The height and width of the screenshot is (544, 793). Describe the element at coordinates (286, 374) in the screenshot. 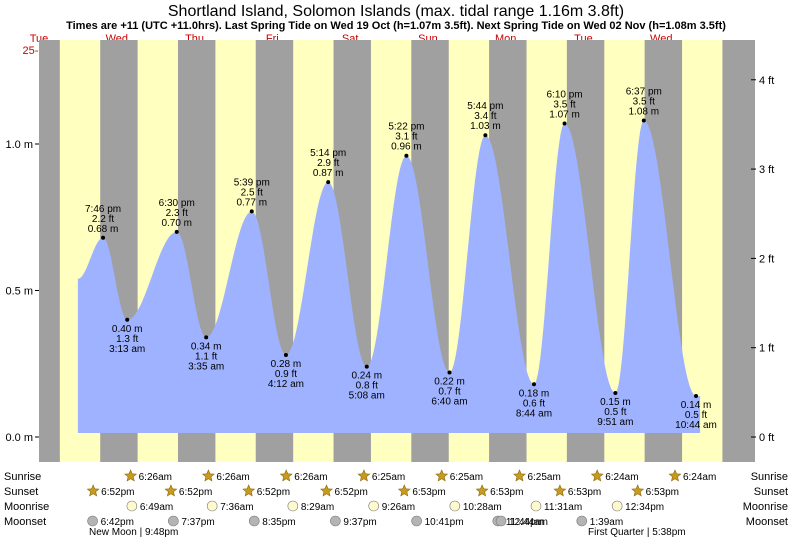

I see `low-tide-ft-label: 0.9 ft` at that location.